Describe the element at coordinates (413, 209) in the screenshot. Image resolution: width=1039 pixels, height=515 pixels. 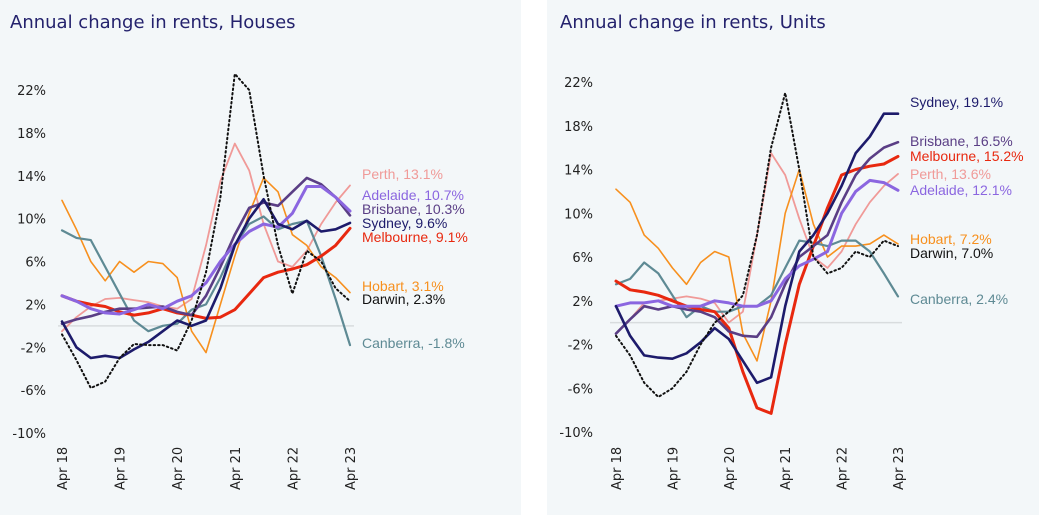
I see `series-end-label-brisbane: Brisbane, 10.3%` at that location.